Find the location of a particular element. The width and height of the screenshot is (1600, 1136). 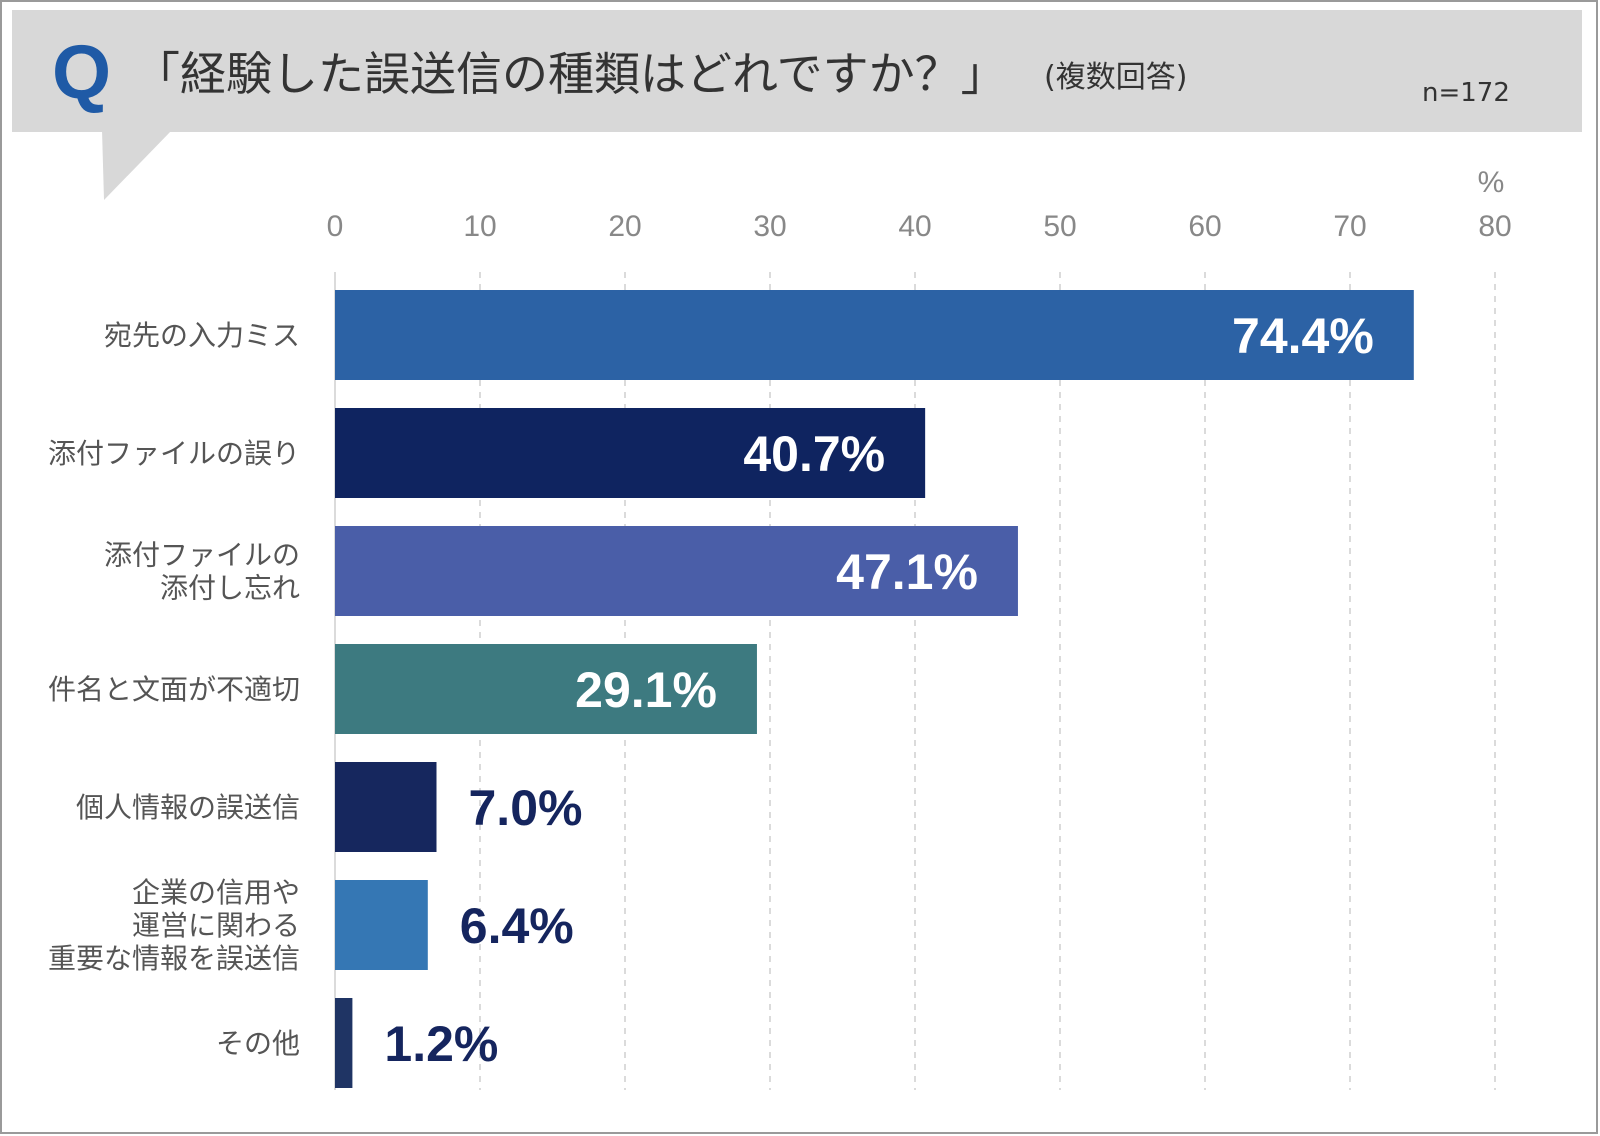

category-label: その他 is located at coordinates (258, 1043).